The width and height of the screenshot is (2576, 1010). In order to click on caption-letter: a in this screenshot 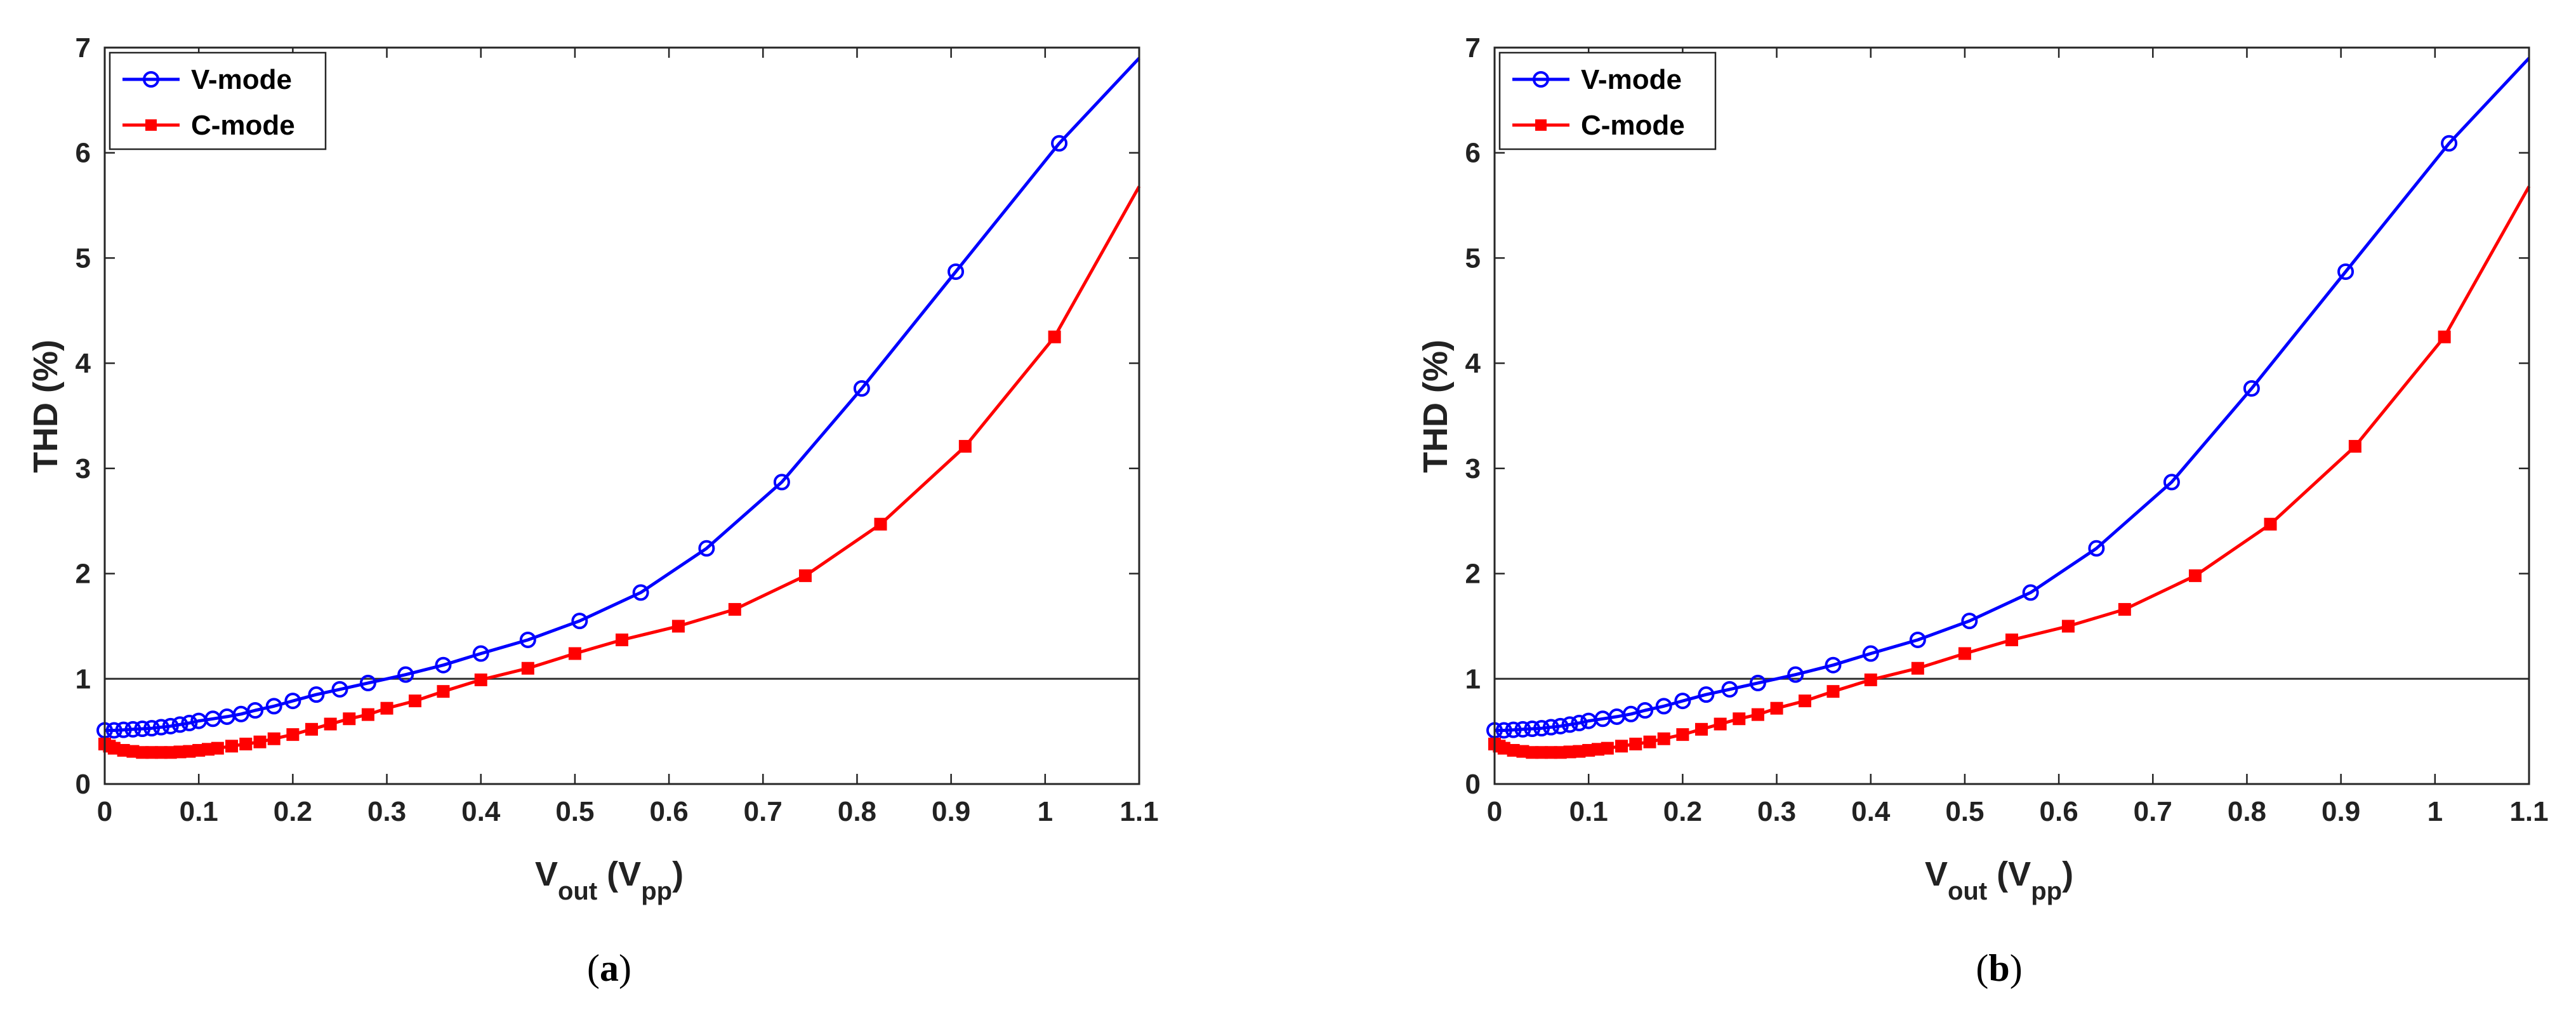, I will do `click(610, 968)`.